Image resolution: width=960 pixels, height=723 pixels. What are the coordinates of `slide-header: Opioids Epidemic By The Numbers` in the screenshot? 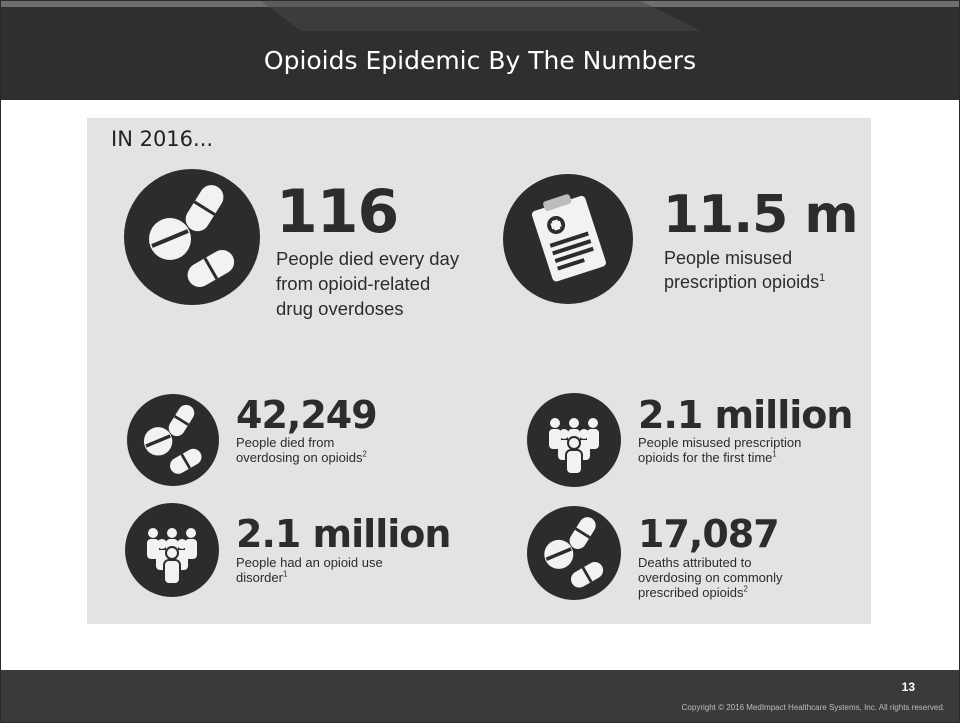 It's located at (480, 50).